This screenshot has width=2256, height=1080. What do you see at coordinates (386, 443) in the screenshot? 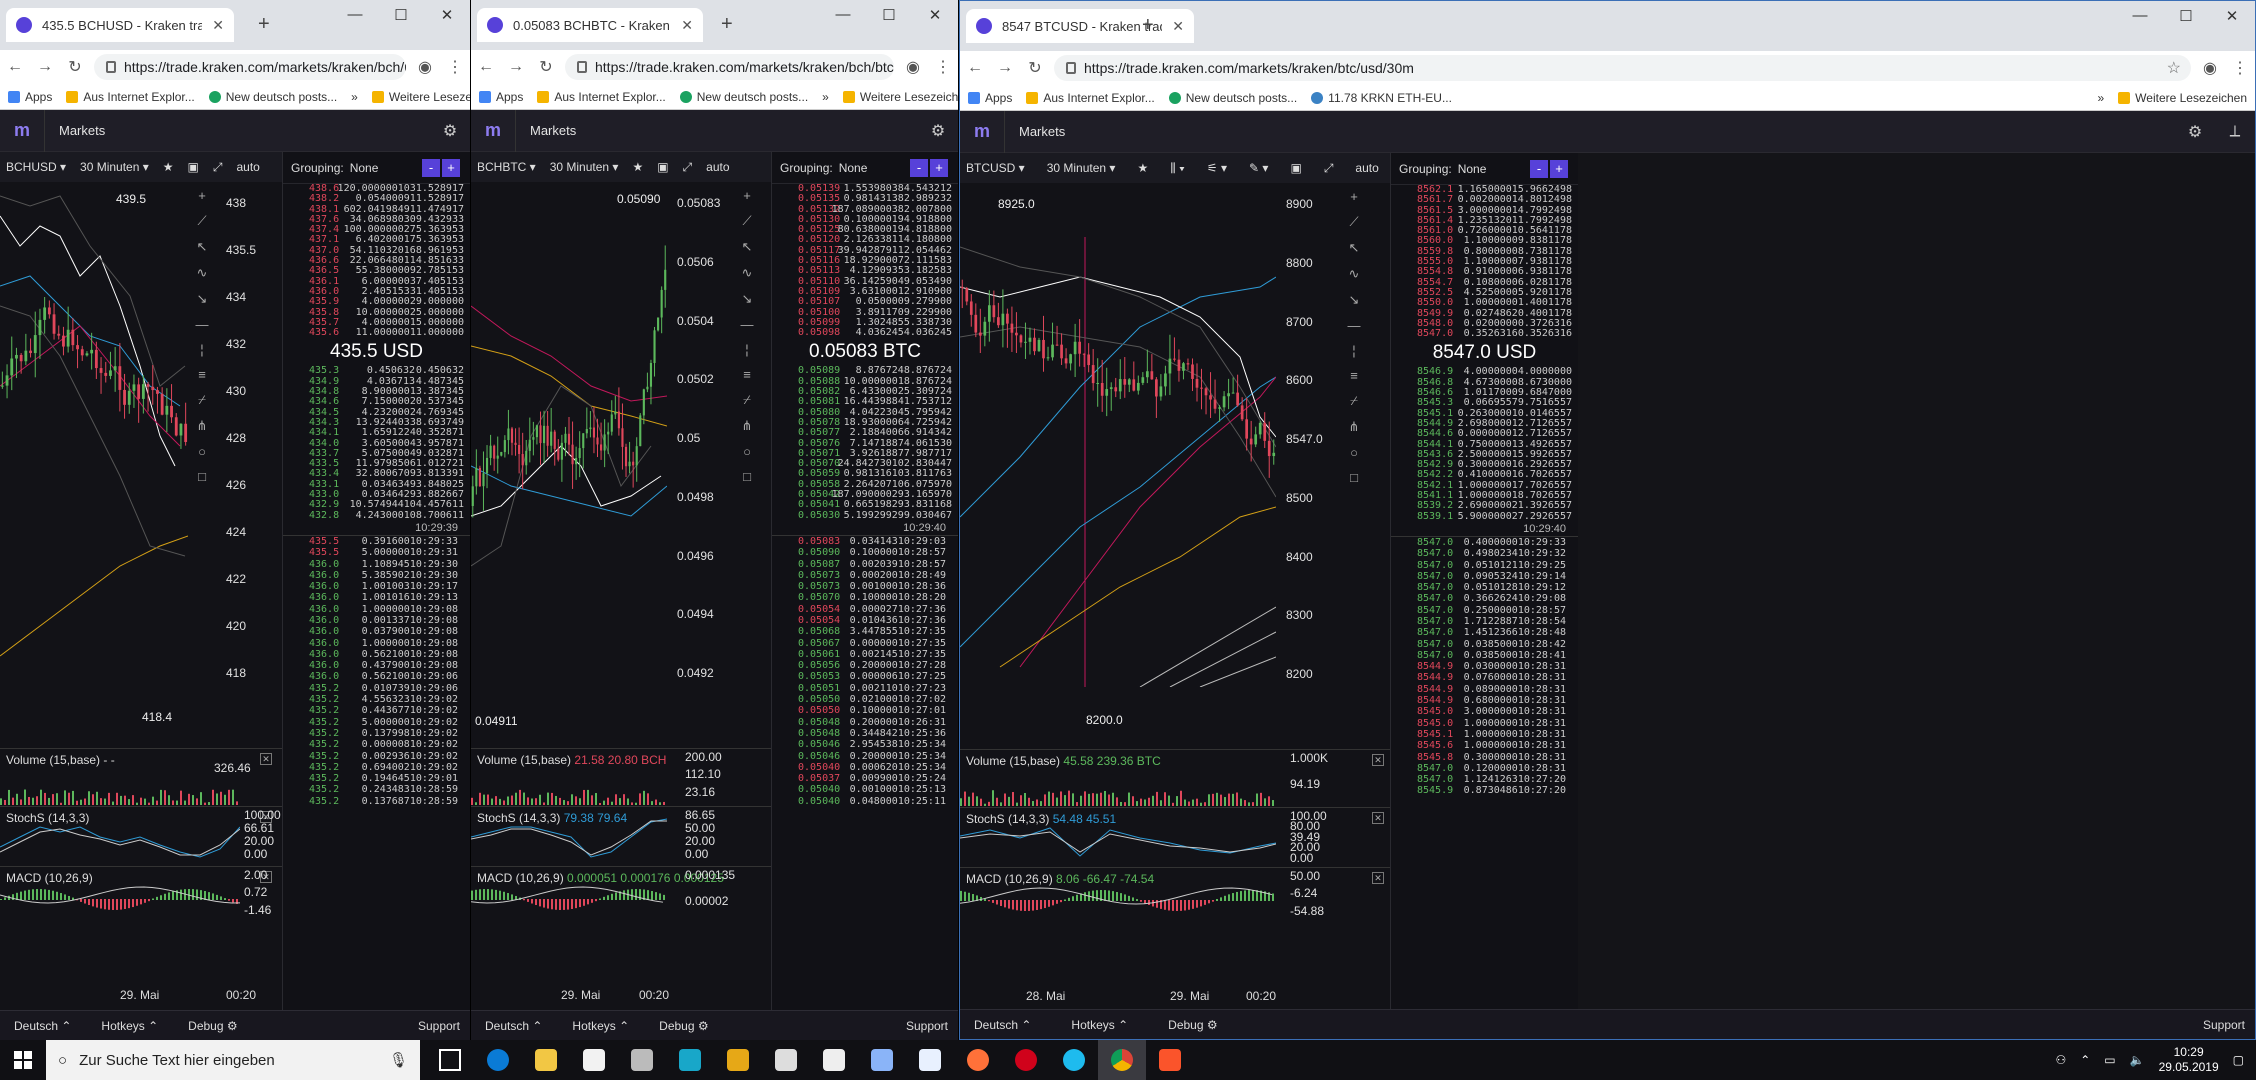
I see `bid-row: 434.0 3.605000 43.957871` at bounding box center [386, 443].